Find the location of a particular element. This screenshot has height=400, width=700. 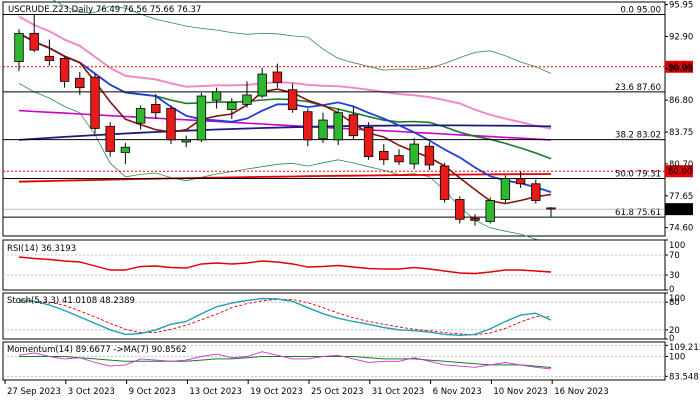

rsi-axis-tick-label: 30 is located at coordinates (674, 276).